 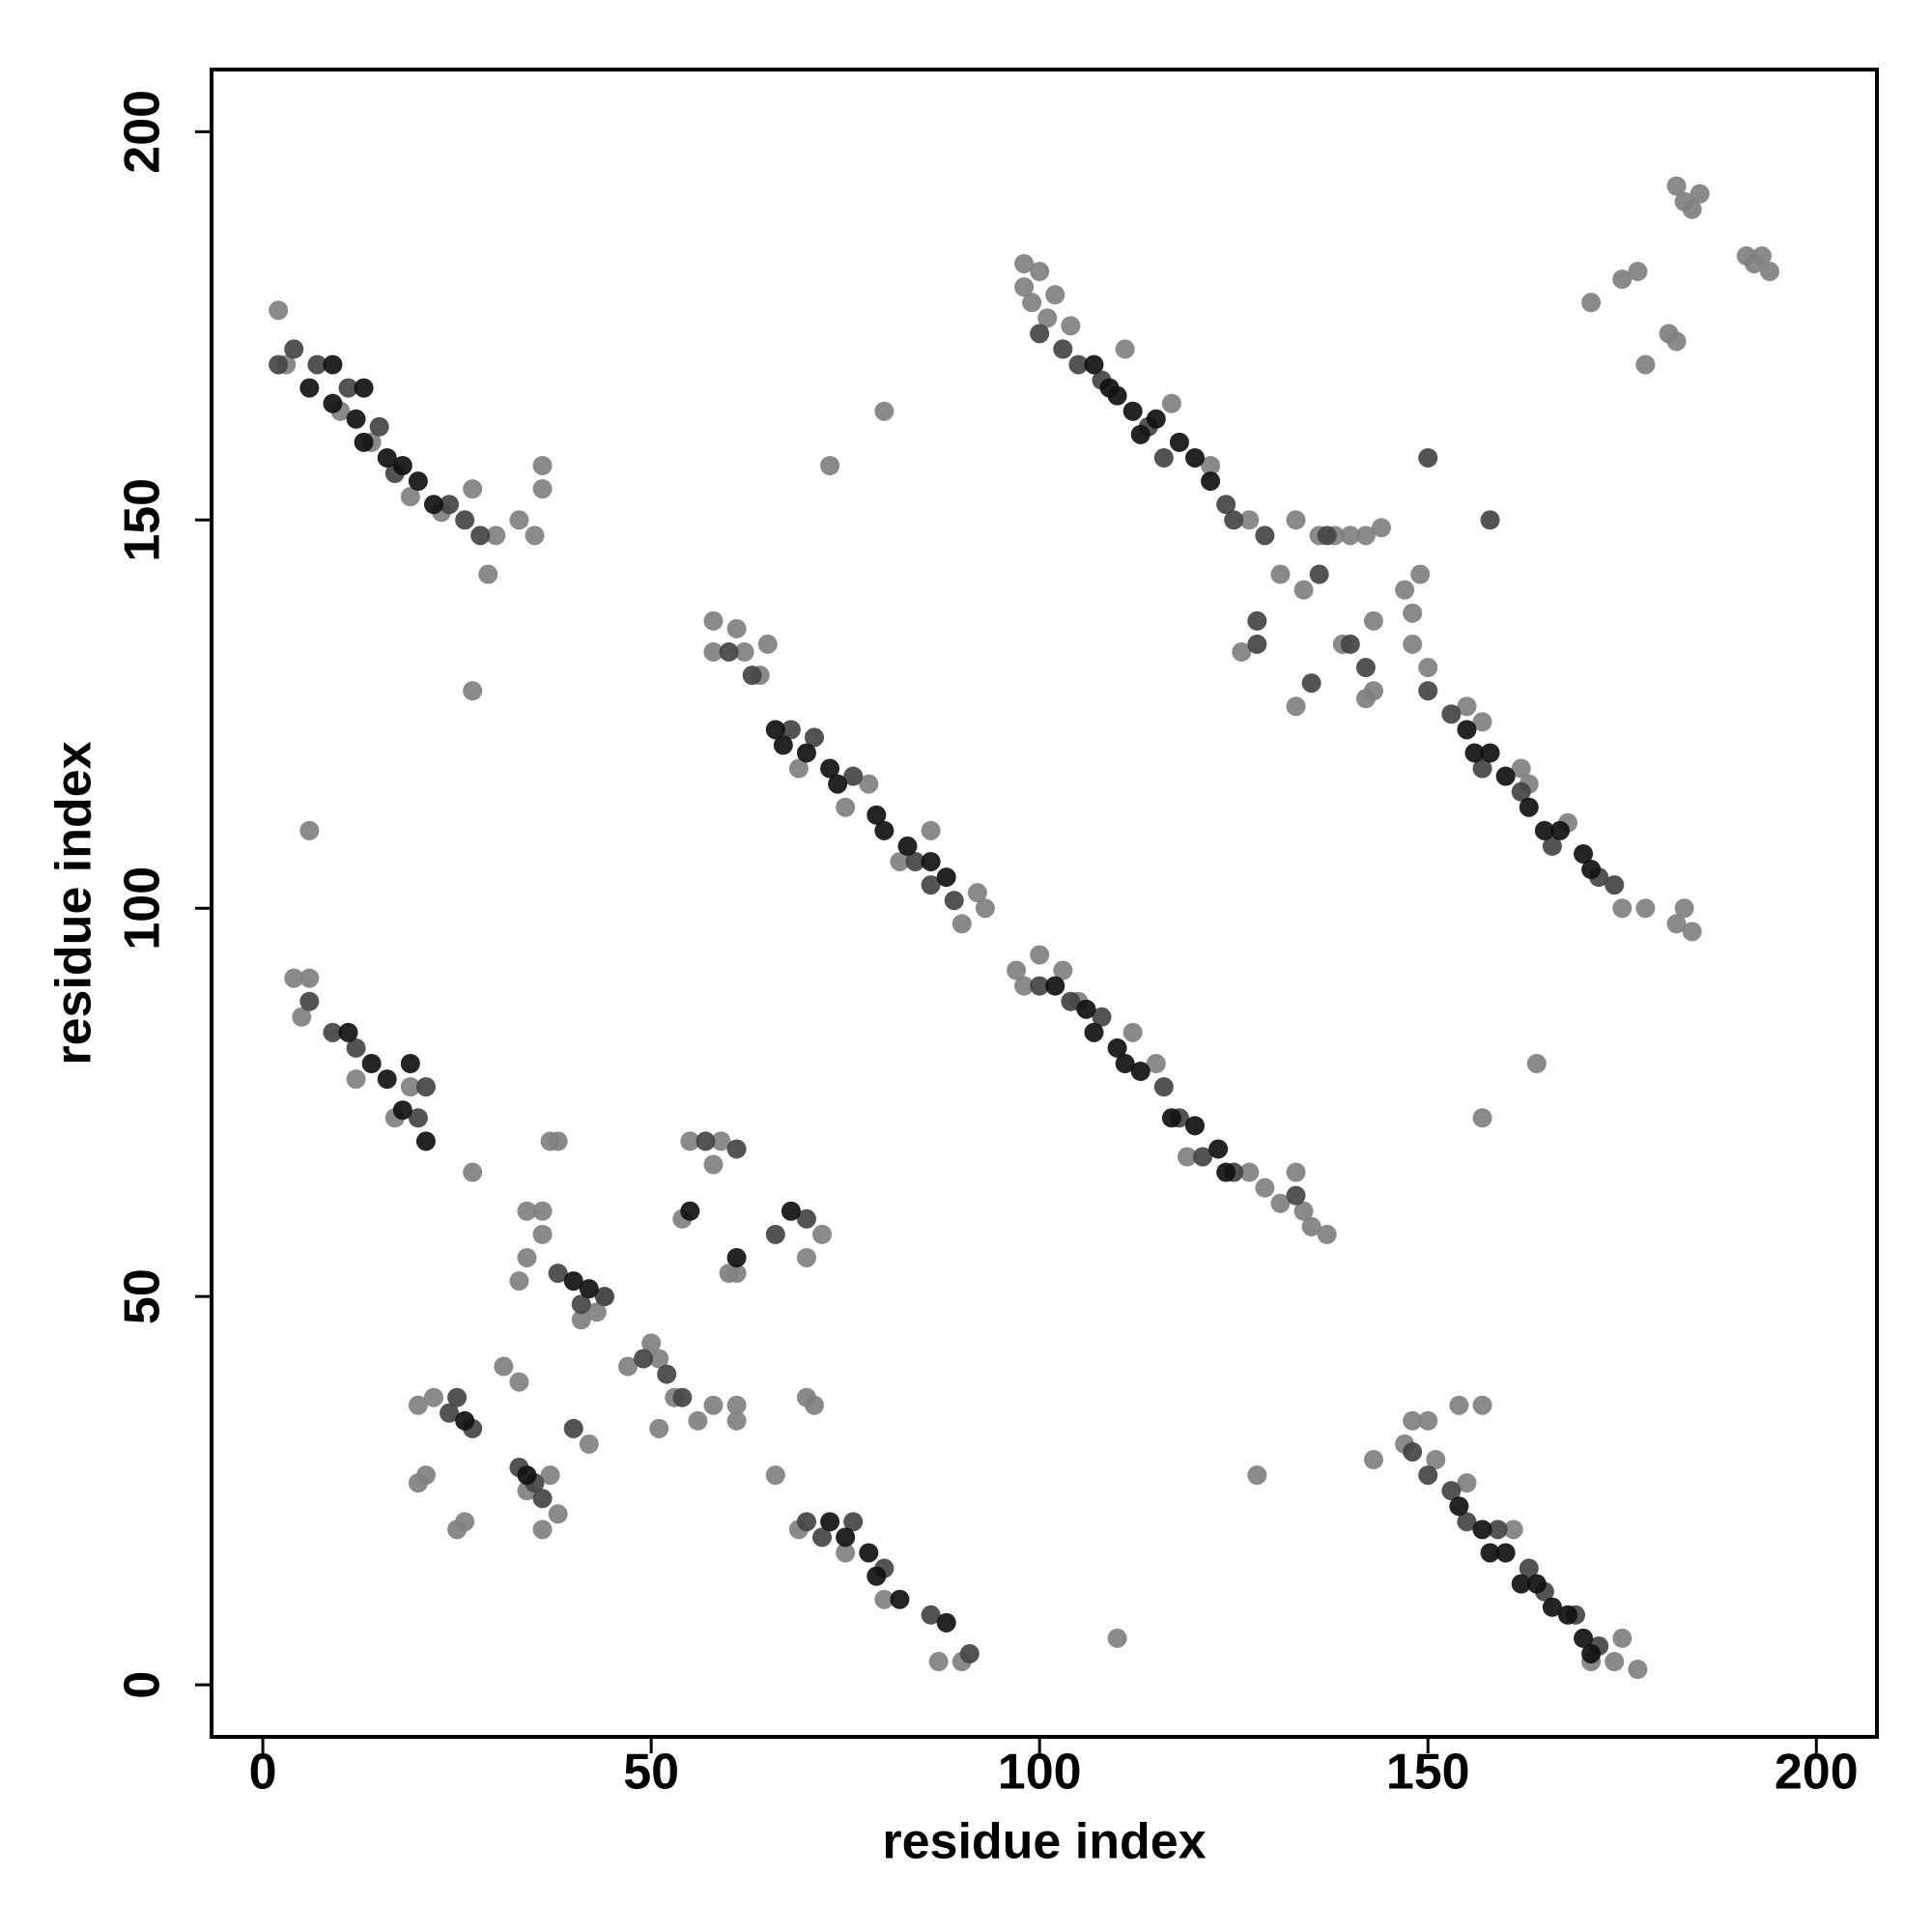 What do you see at coordinates (1428, 1773) in the screenshot?
I see `x-tick-label: 150` at bounding box center [1428, 1773].